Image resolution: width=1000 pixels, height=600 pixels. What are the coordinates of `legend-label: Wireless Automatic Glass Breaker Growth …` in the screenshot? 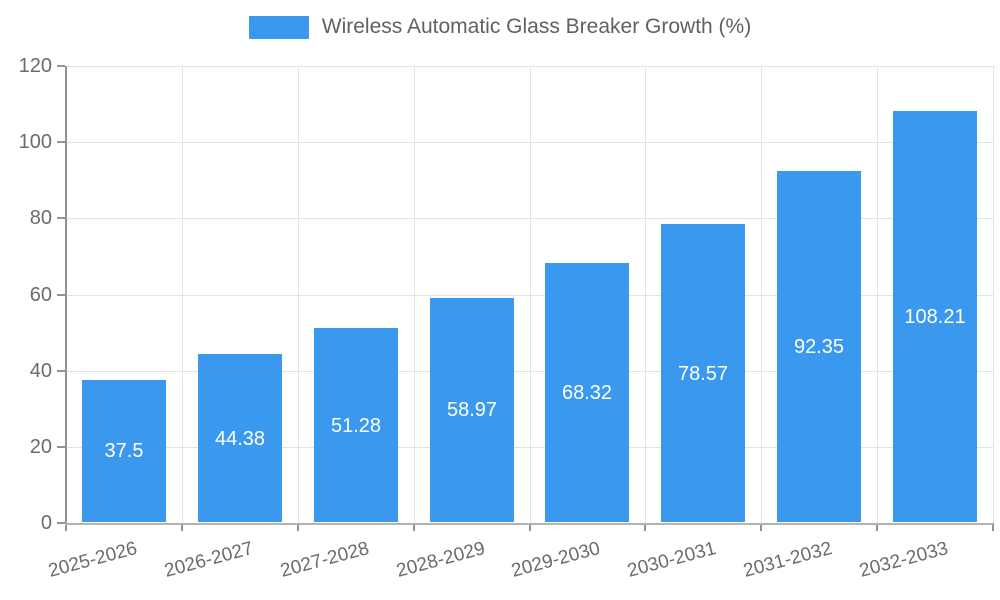 It's located at (536, 26).